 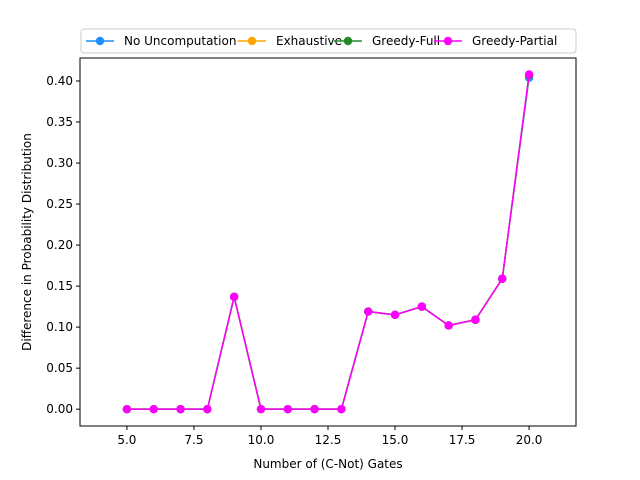 I want to click on y-tick-label: 0.20, so click(x=59, y=245).